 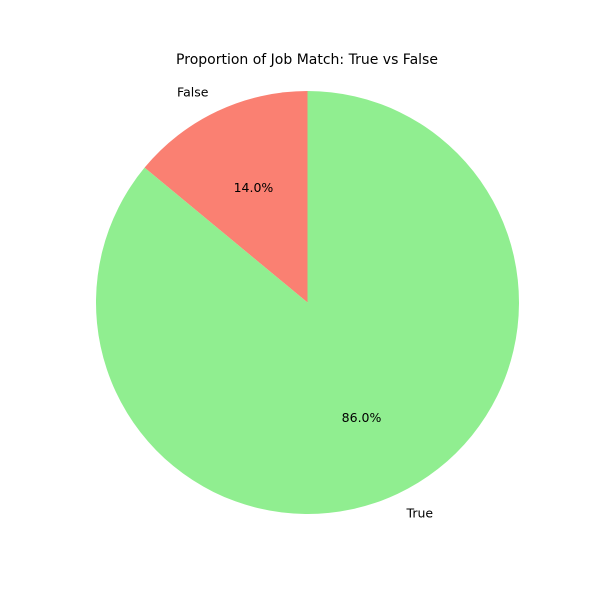 I want to click on chart-title: Proportion of Job Match: True vs False, so click(x=307, y=60).